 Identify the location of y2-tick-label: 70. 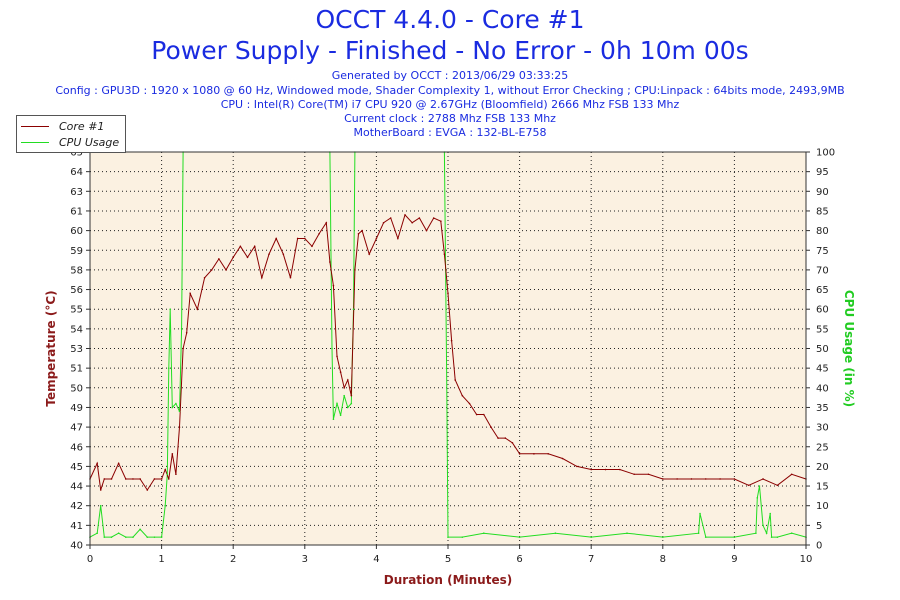
(822, 270).